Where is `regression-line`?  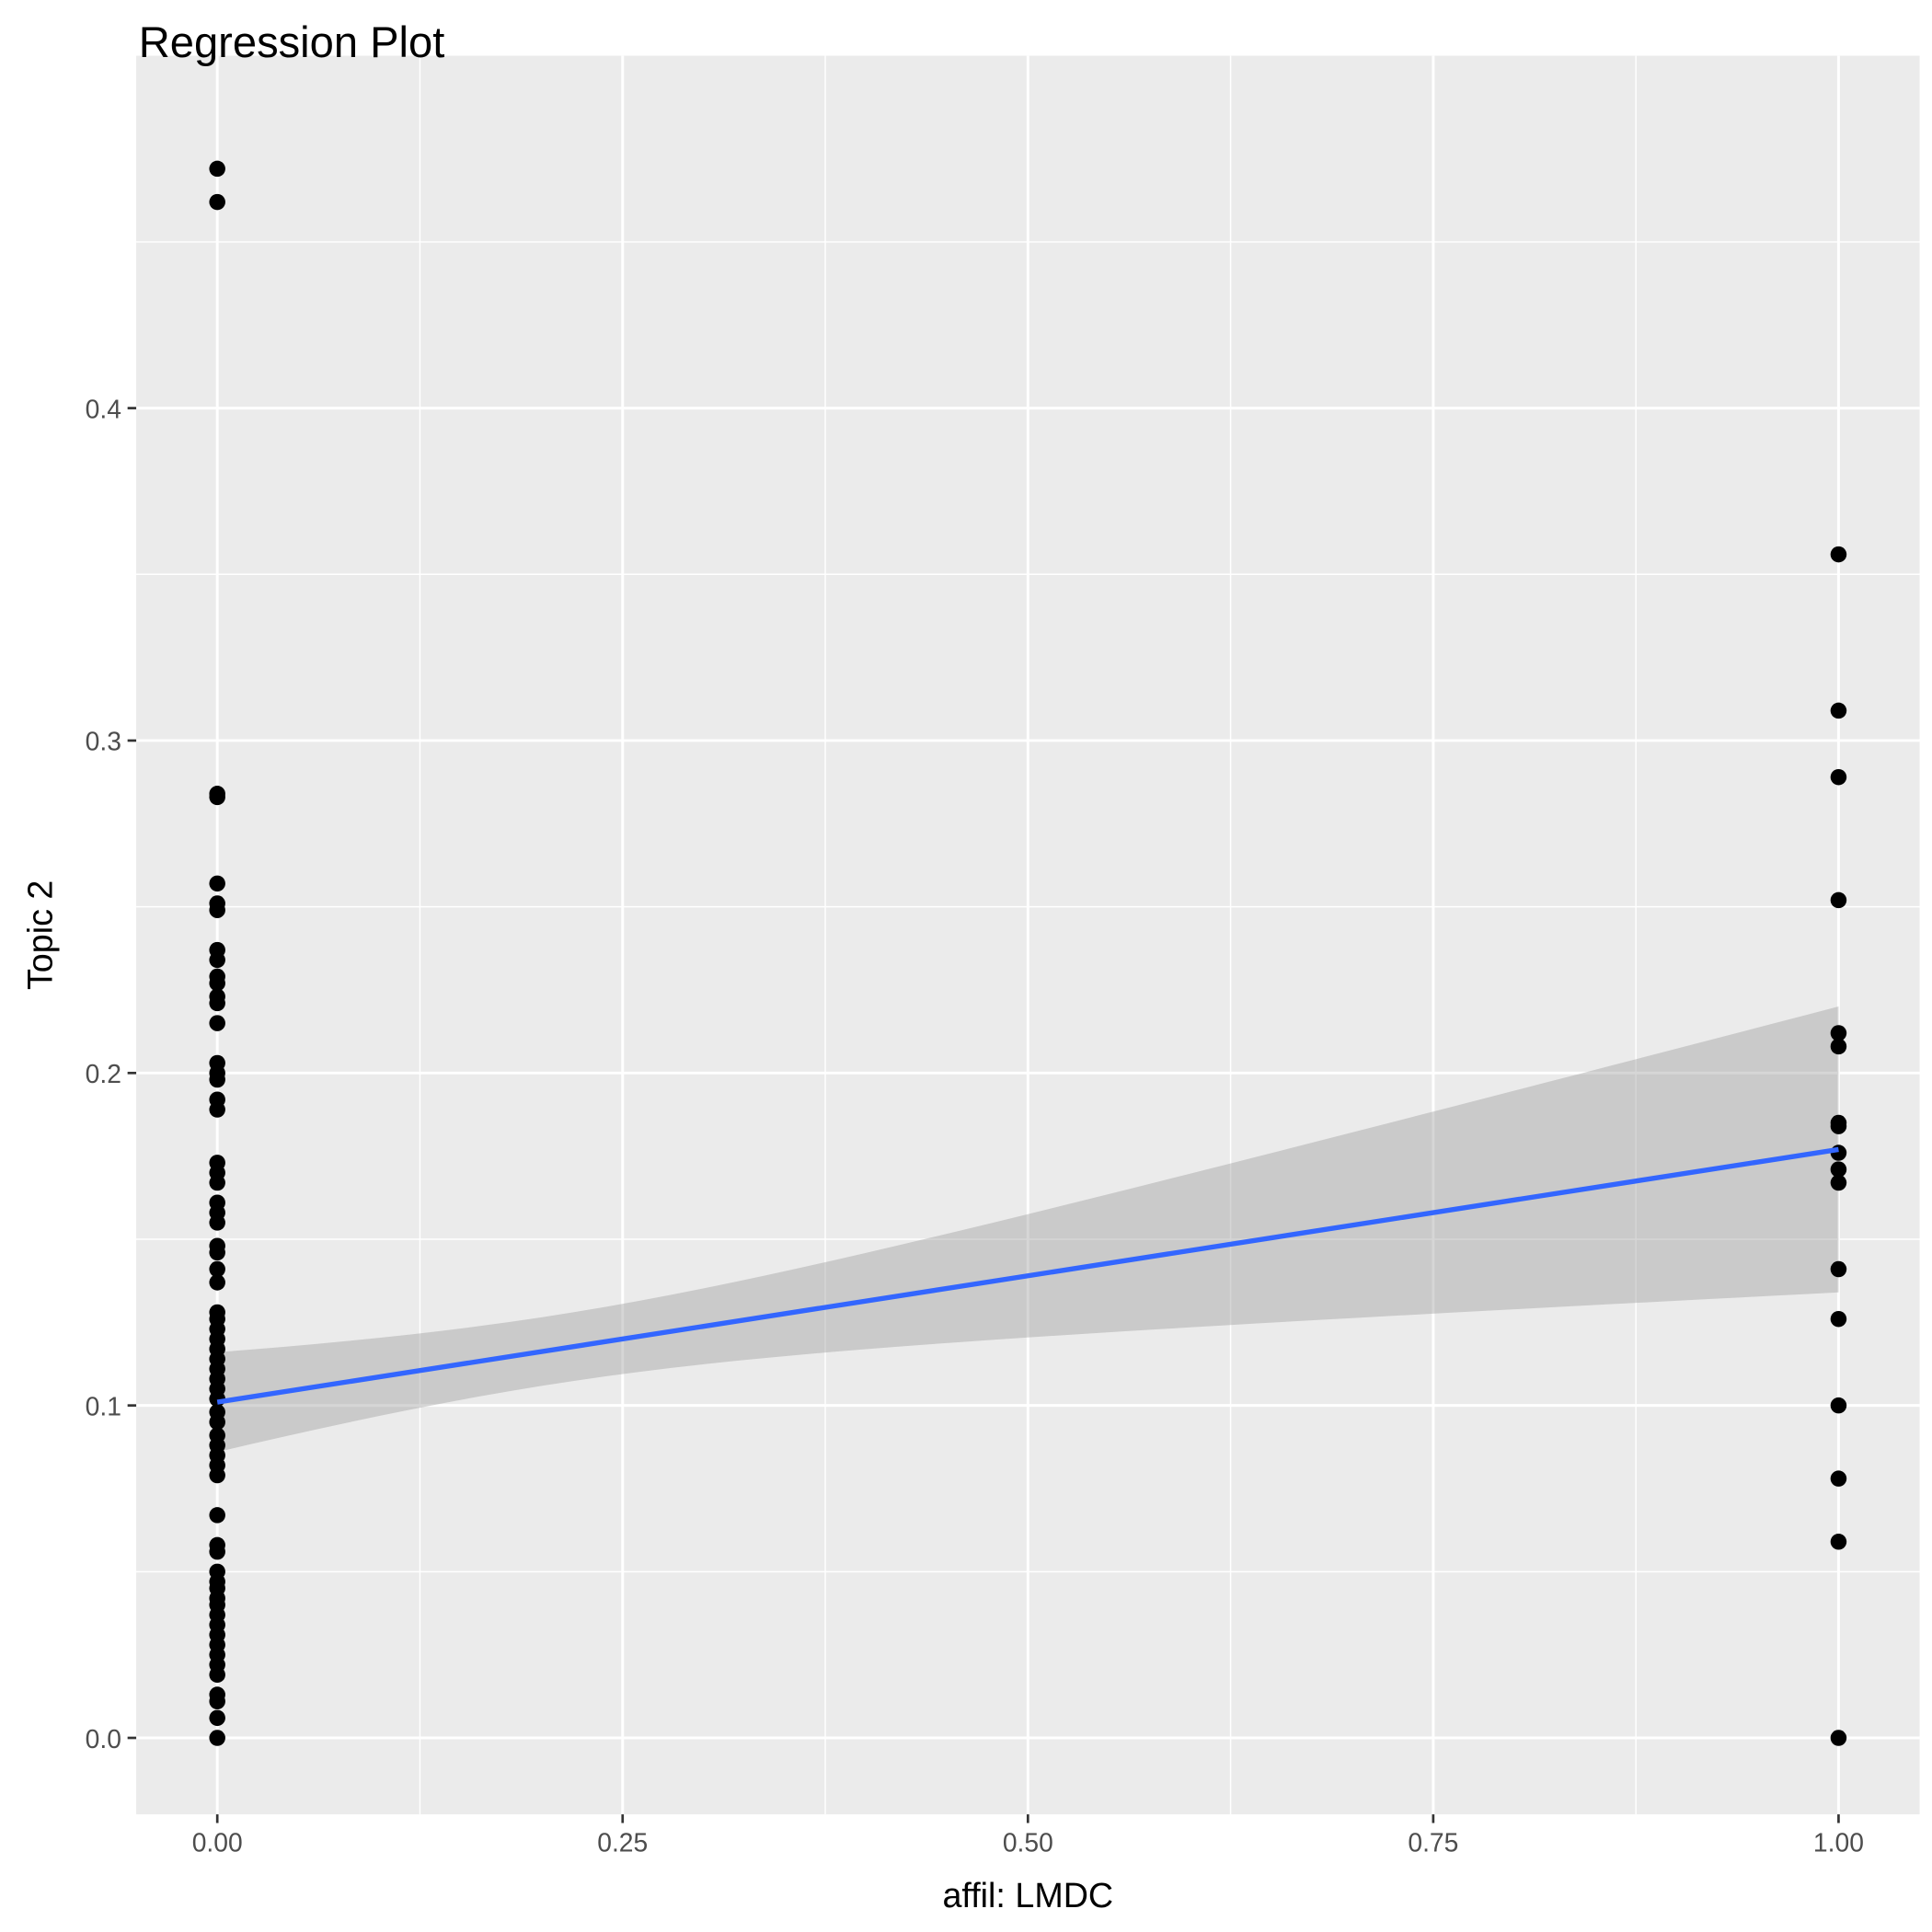
regression-line is located at coordinates (1027, 1275).